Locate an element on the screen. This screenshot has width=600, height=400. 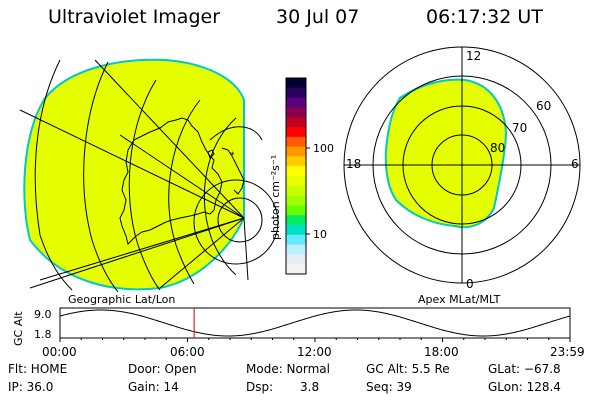
polar-mlt-6: 6 is located at coordinates (575, 164).